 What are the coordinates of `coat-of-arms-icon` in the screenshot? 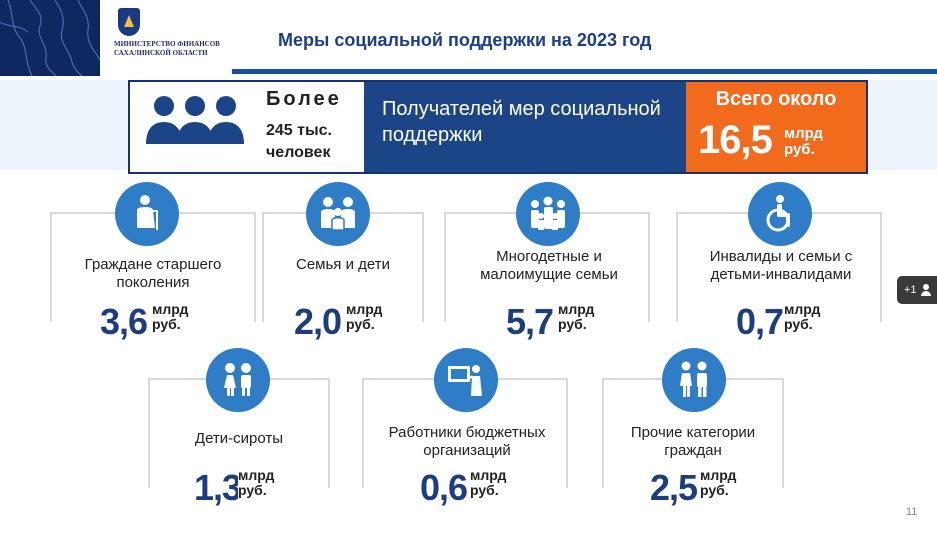 It's located at (129, 22).